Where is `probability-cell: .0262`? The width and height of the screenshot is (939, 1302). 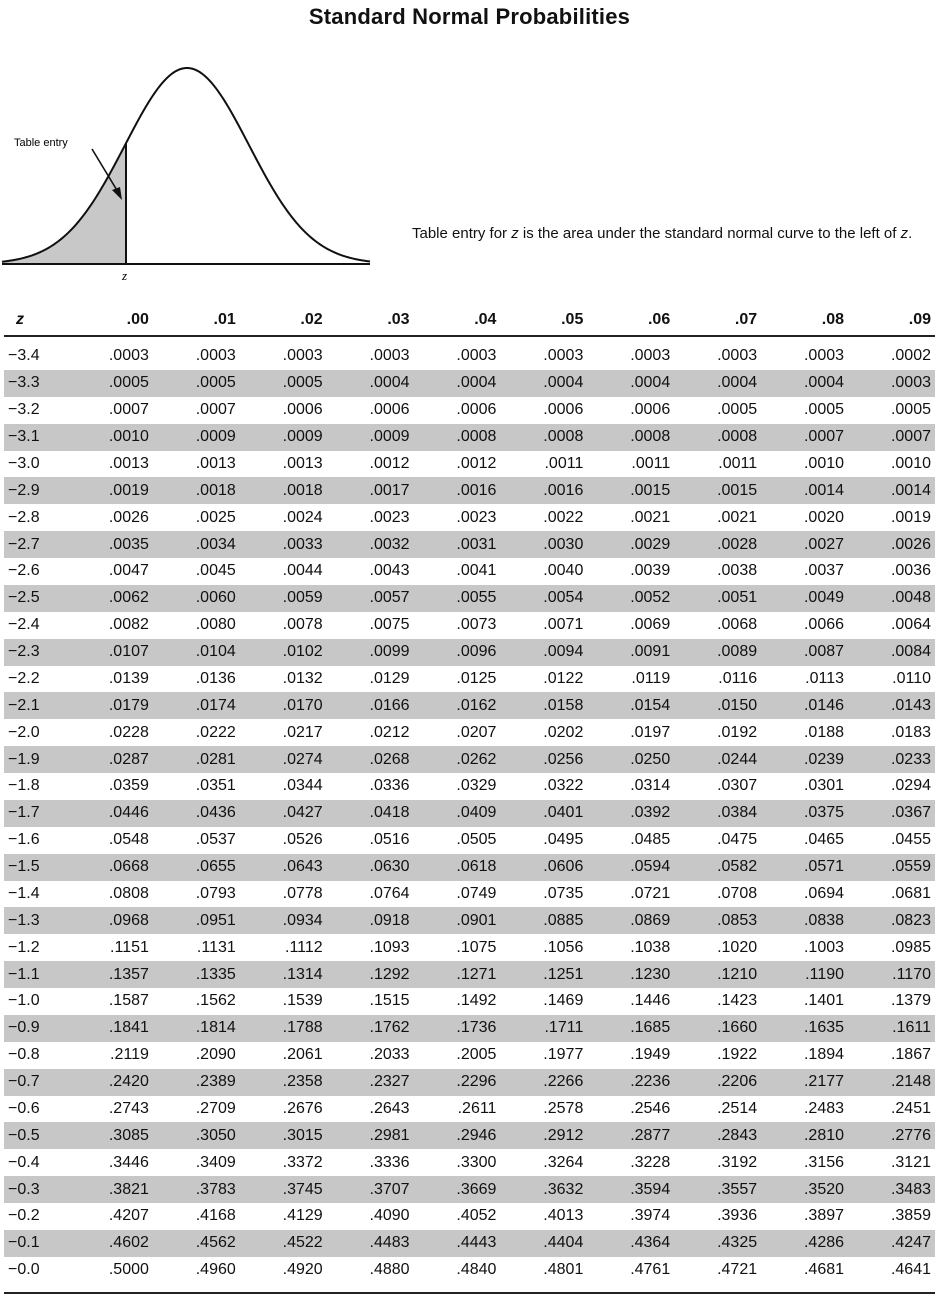
probability-cell: .0262 is located at coordinates (457, 759).